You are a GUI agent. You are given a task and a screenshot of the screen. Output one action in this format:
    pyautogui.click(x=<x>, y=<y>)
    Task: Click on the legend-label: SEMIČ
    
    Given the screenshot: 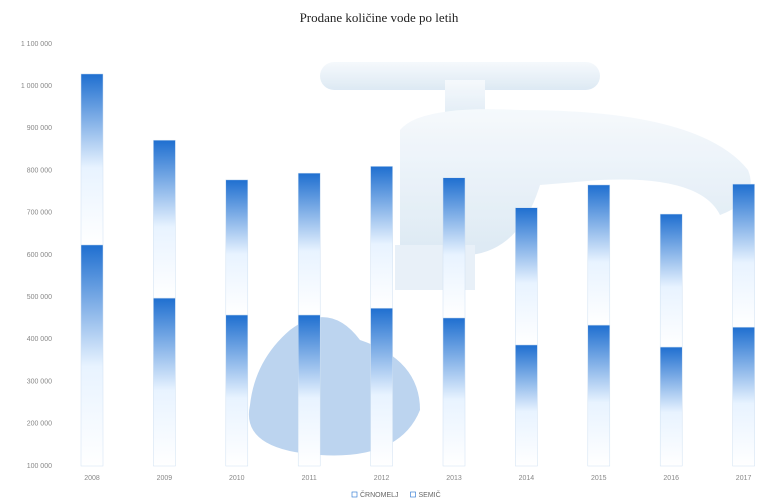 What is the action you would take?
    pyautogui.click(x=430, y=494)
    